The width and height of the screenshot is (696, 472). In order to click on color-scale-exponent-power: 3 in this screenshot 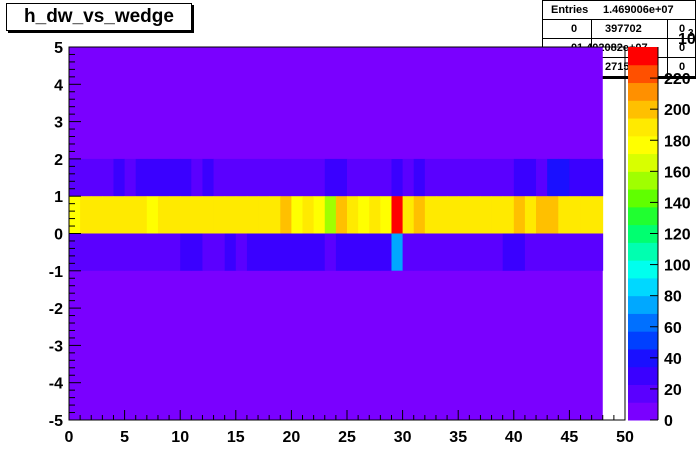, I will do `click(691, 33)`.